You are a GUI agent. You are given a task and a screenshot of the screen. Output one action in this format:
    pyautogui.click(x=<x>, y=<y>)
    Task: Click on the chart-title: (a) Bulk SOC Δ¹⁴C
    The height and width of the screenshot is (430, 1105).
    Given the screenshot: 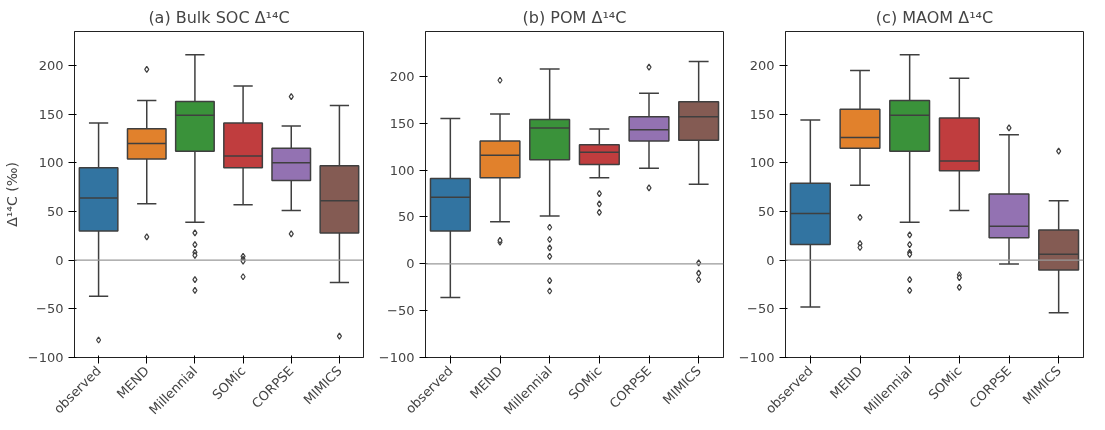 What is the action you would take?
    pyautogui.click(x=219, y=17)
    